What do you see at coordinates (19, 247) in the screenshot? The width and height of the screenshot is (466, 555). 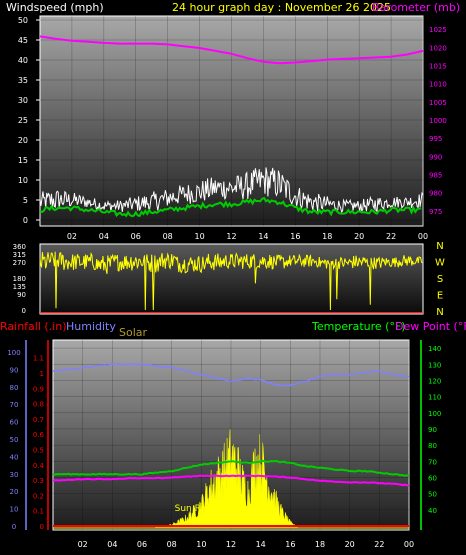 I see `direction-y-tick: 360` at bounding box center [19, 247].